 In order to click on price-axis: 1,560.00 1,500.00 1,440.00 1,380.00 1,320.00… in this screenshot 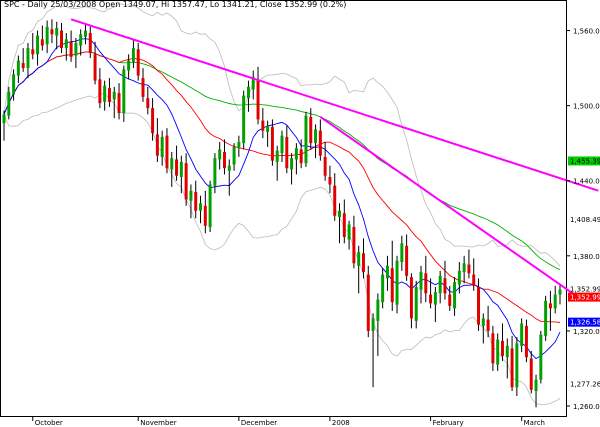, I will do `click(583, 219)`.